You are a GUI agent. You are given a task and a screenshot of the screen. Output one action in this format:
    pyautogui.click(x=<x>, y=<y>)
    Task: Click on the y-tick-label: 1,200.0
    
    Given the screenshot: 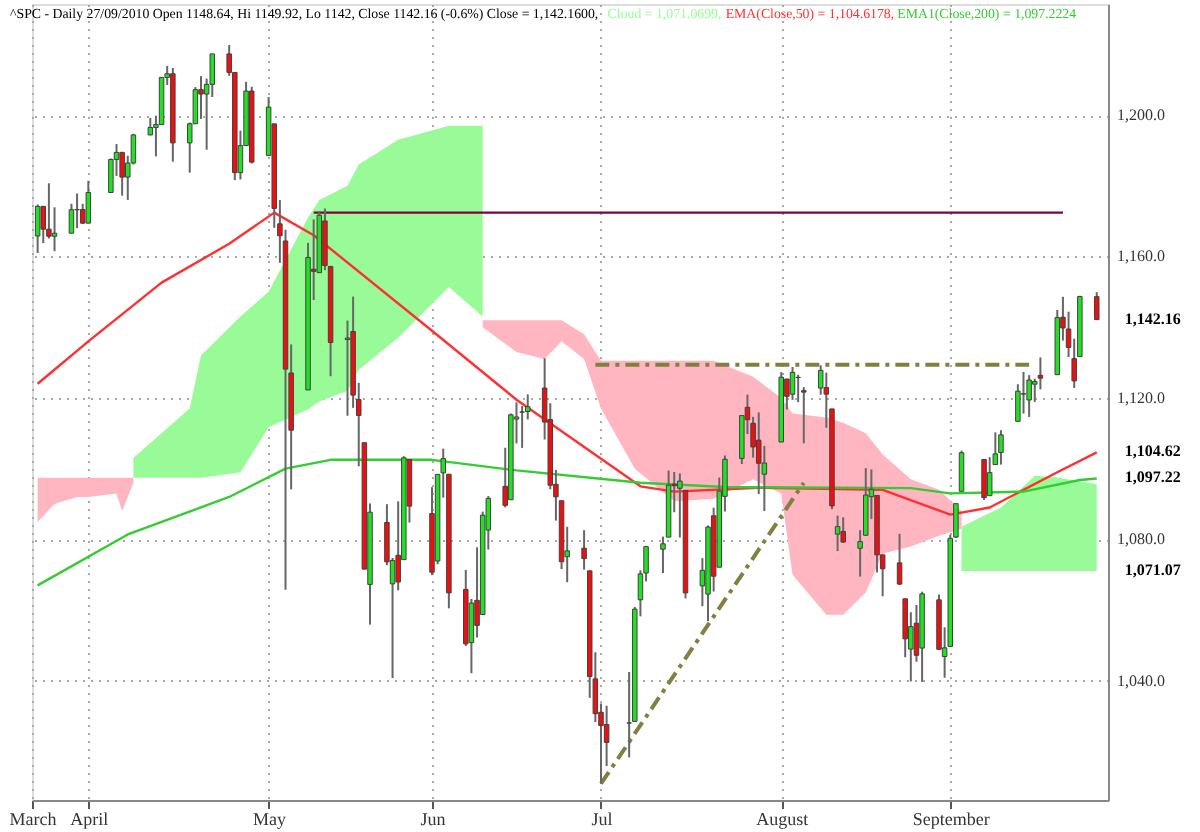 What is the action you would take?
    pyautogui.click(x=1141, y=115)
    